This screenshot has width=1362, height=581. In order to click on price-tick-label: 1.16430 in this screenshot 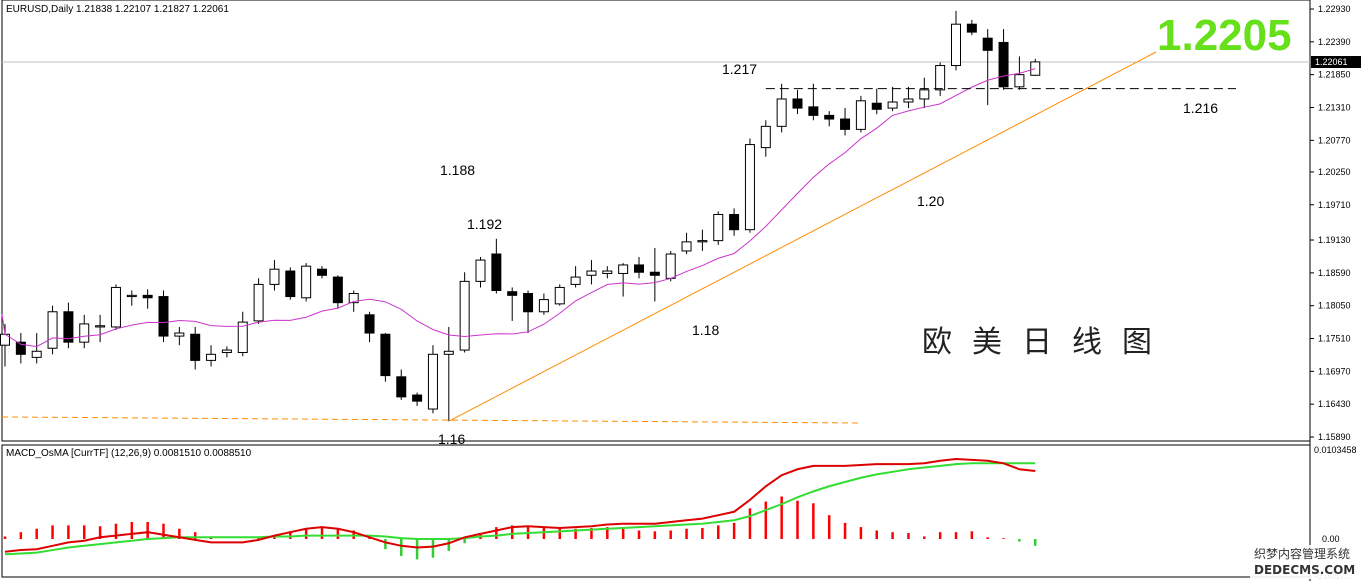, I will do `click(1334, 404)`.